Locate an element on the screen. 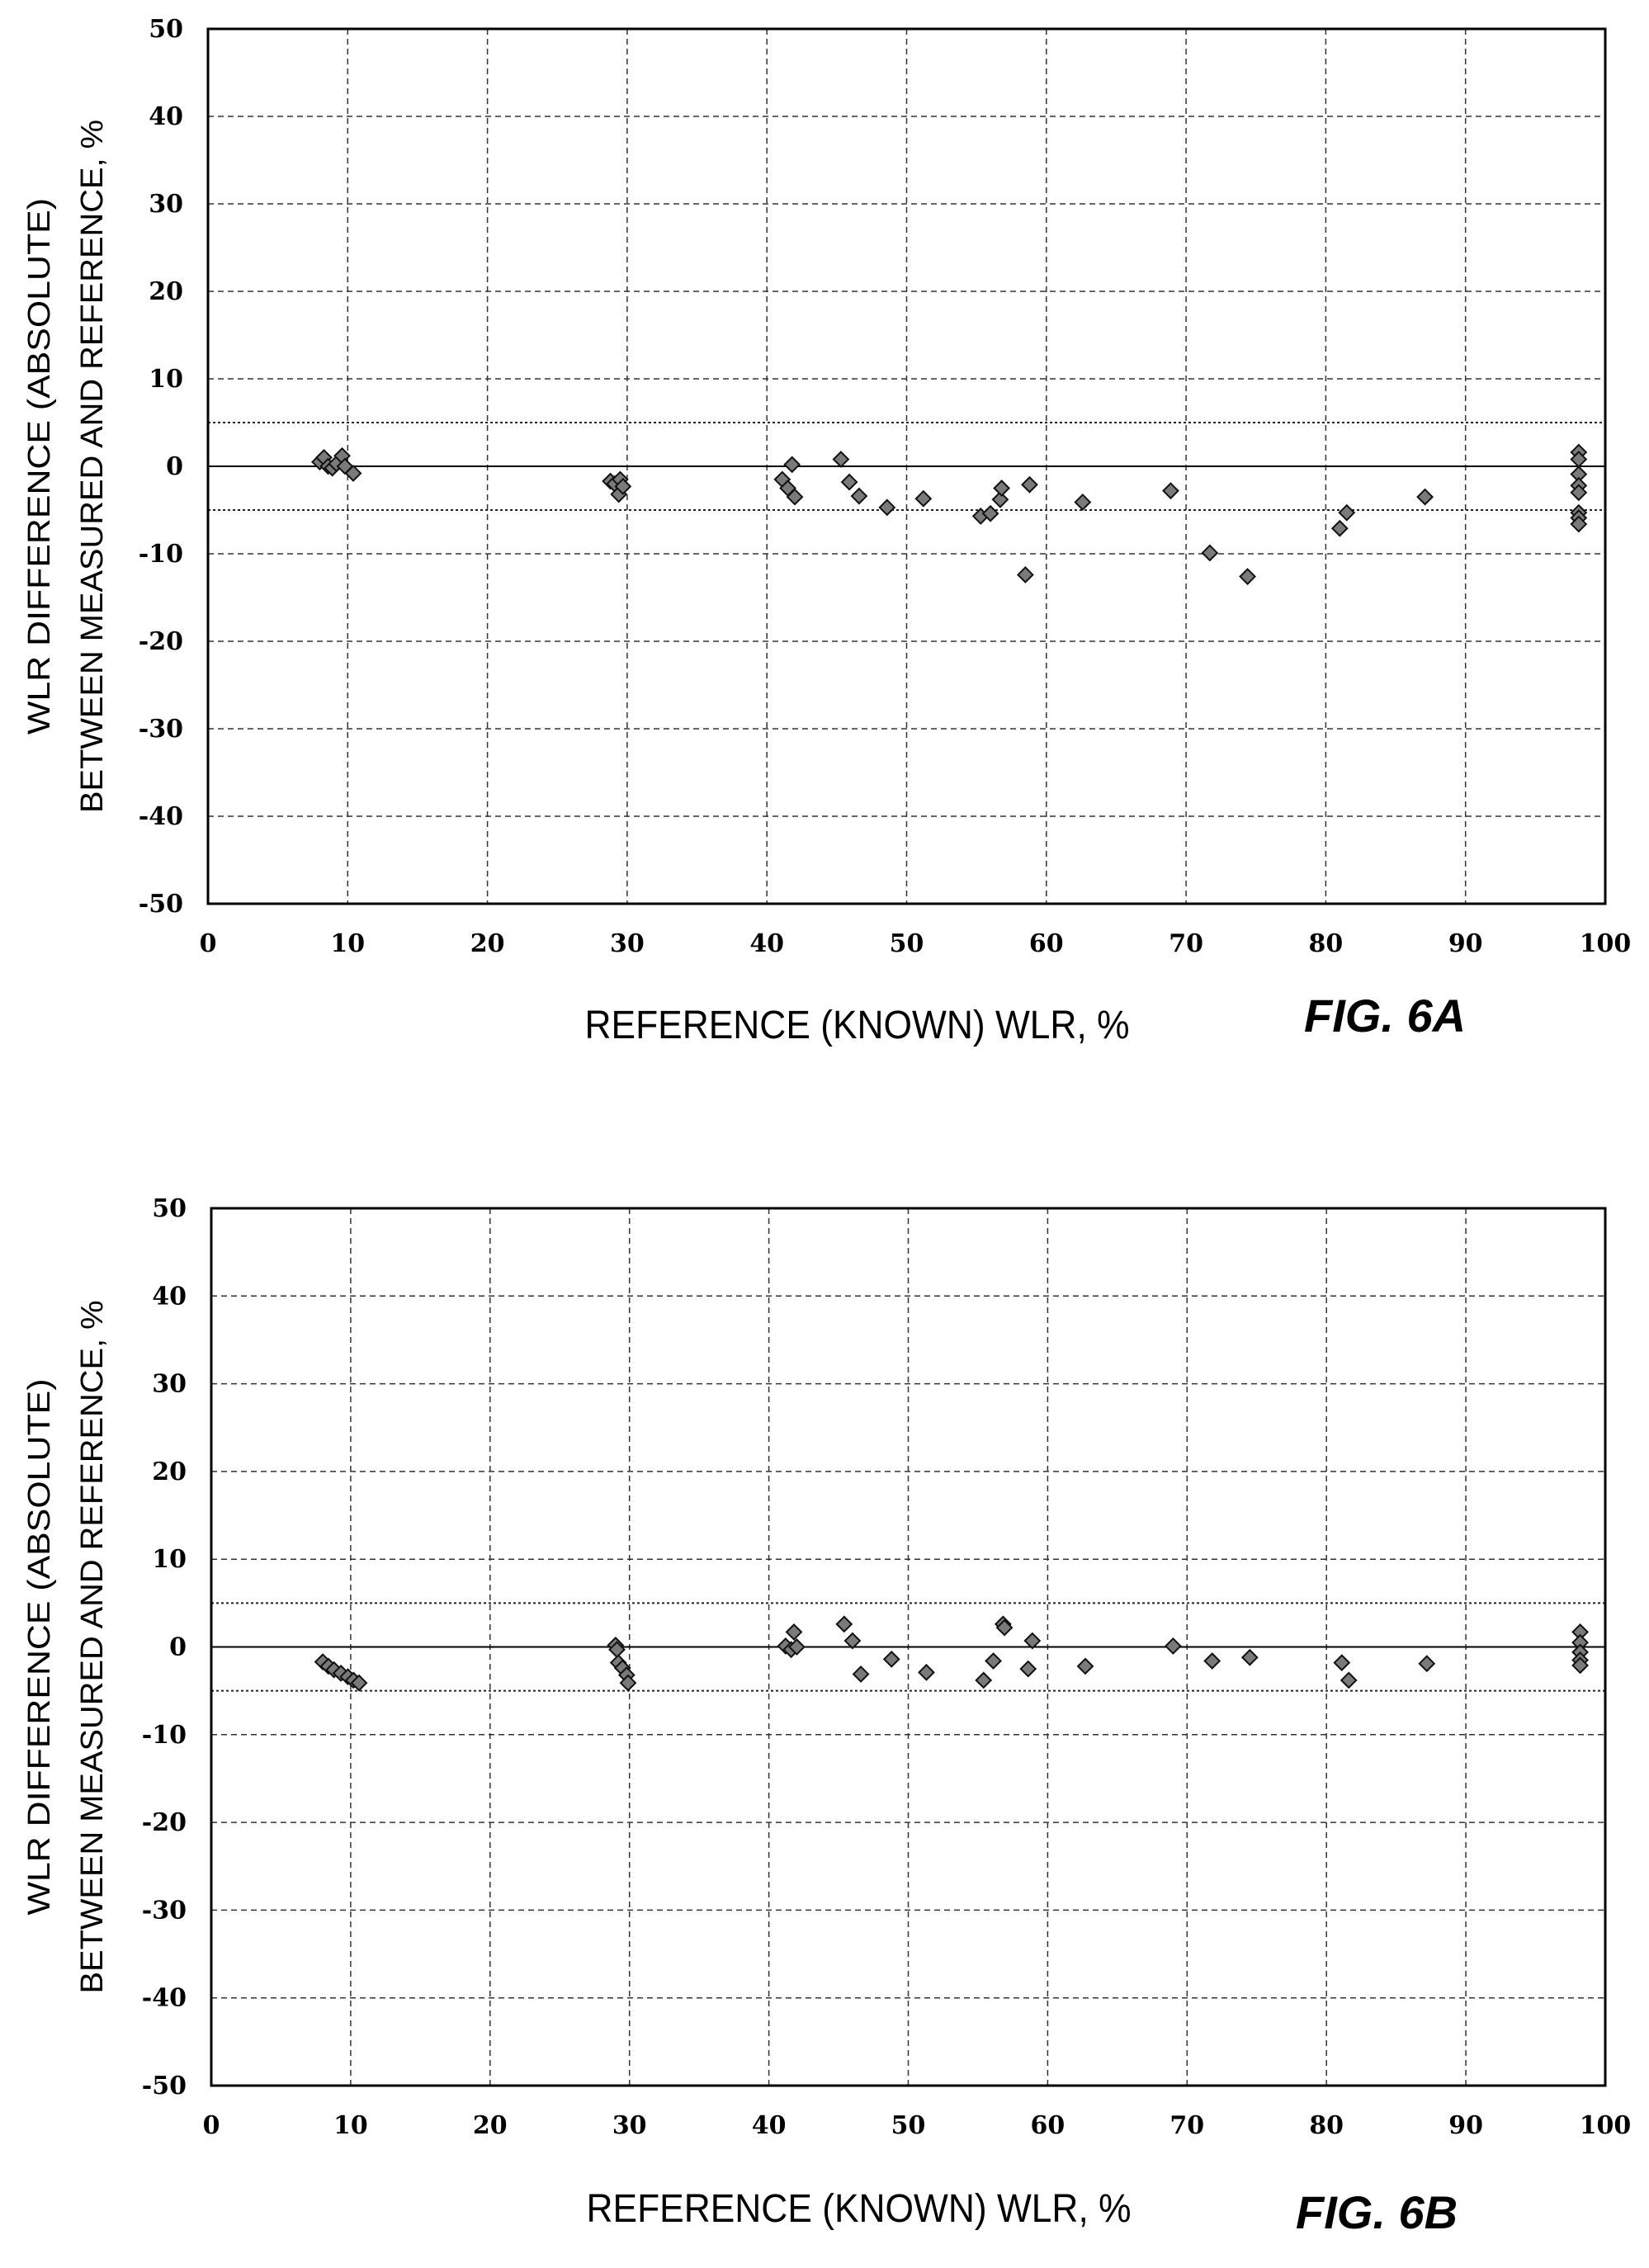 This screenshot has height=2268, width=1649. figure-label: FIG. 6B is located at coordinates (1377, 2212).